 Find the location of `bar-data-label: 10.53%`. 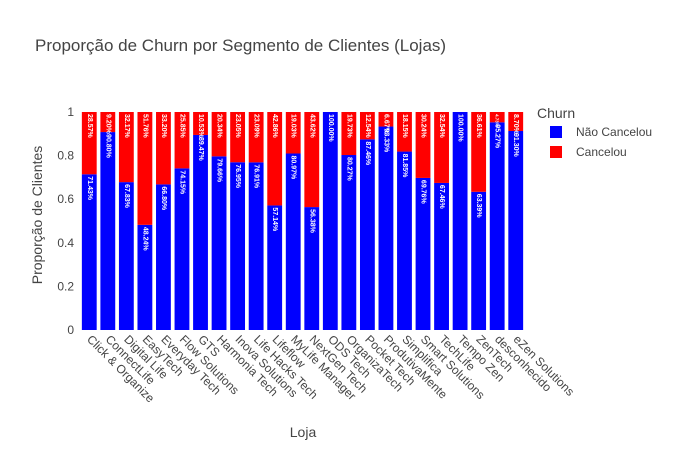

bar-data-label: 10.53% is located at coordinates (200, 126).